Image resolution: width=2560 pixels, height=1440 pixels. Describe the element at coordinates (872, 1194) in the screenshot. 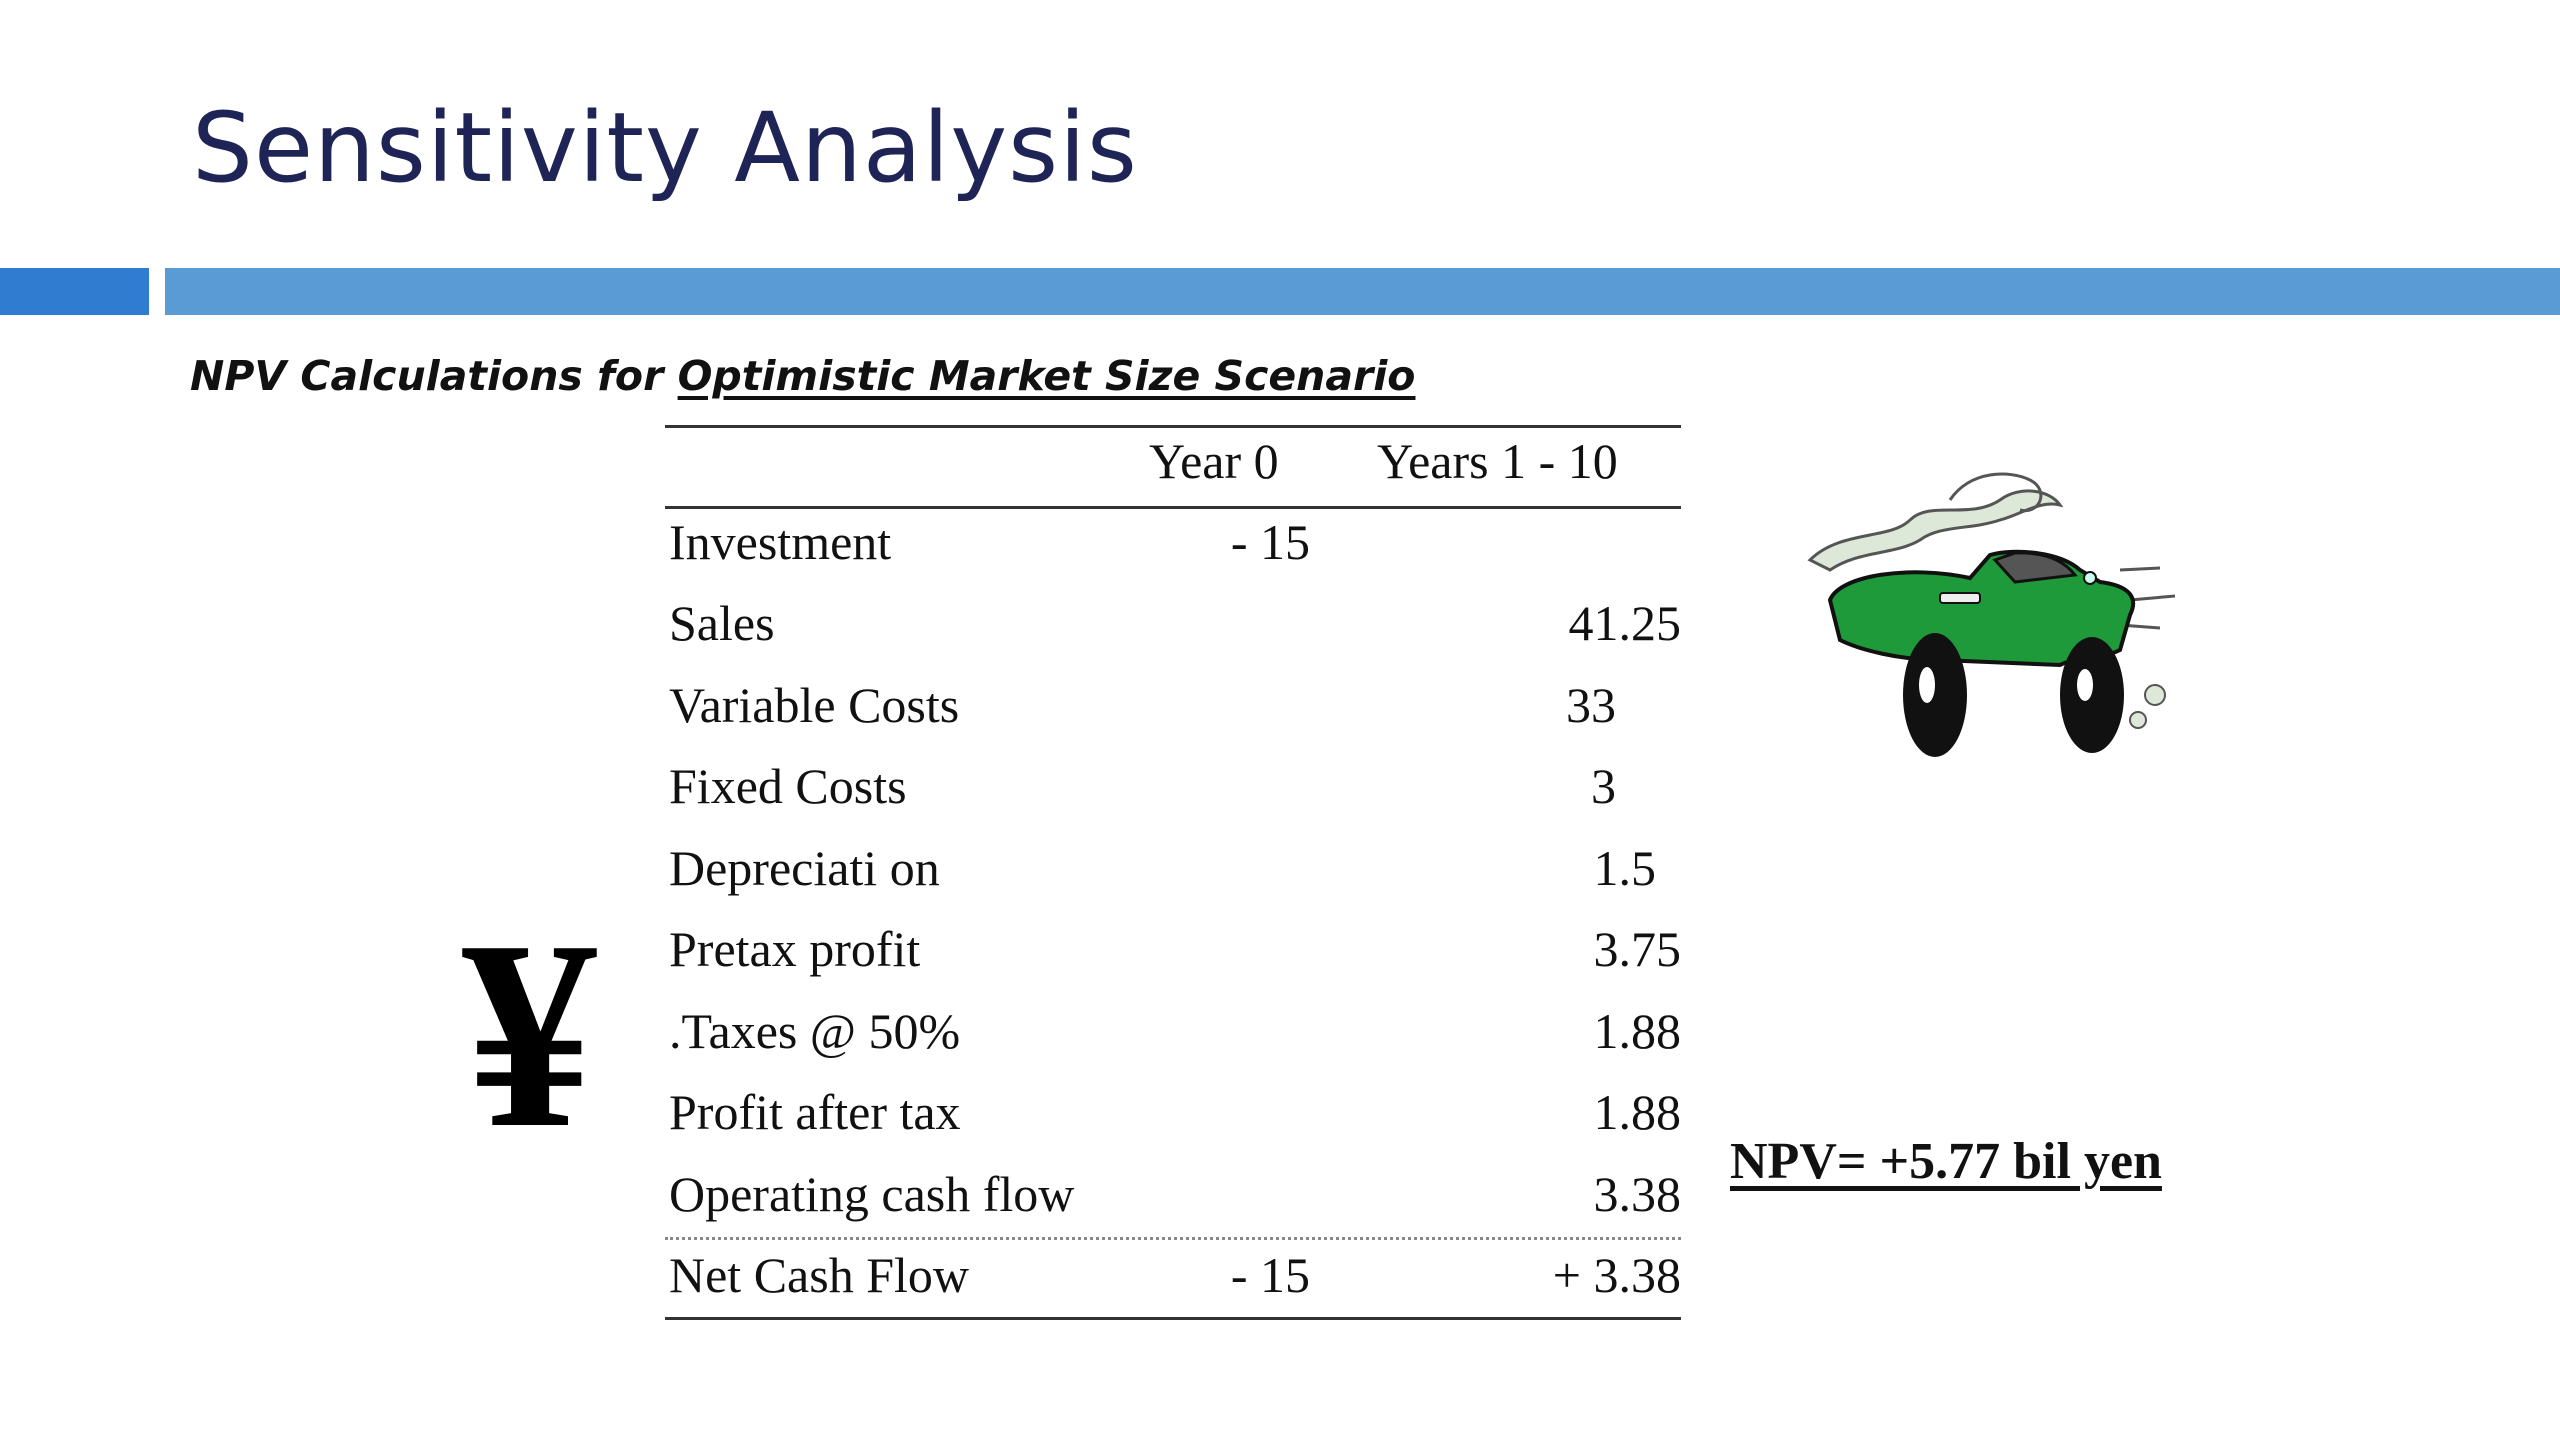

I see `row-label-operating-cash-flow: Operating cash flow` at that location.